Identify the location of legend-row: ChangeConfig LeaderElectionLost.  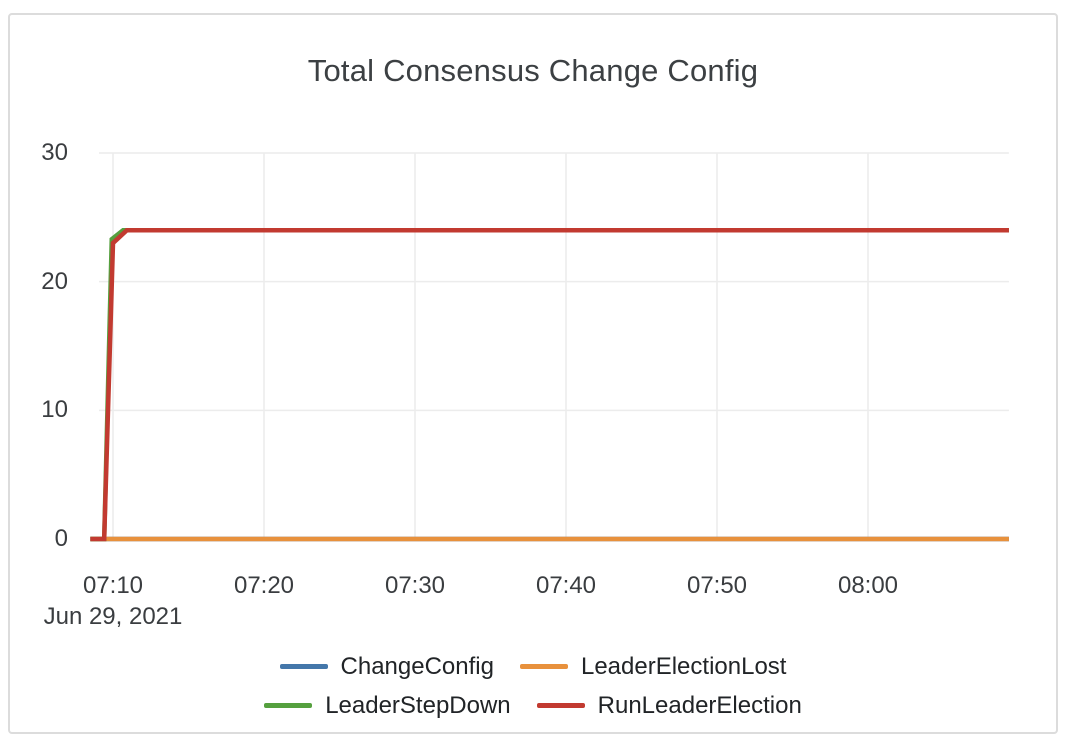
(533, 666).